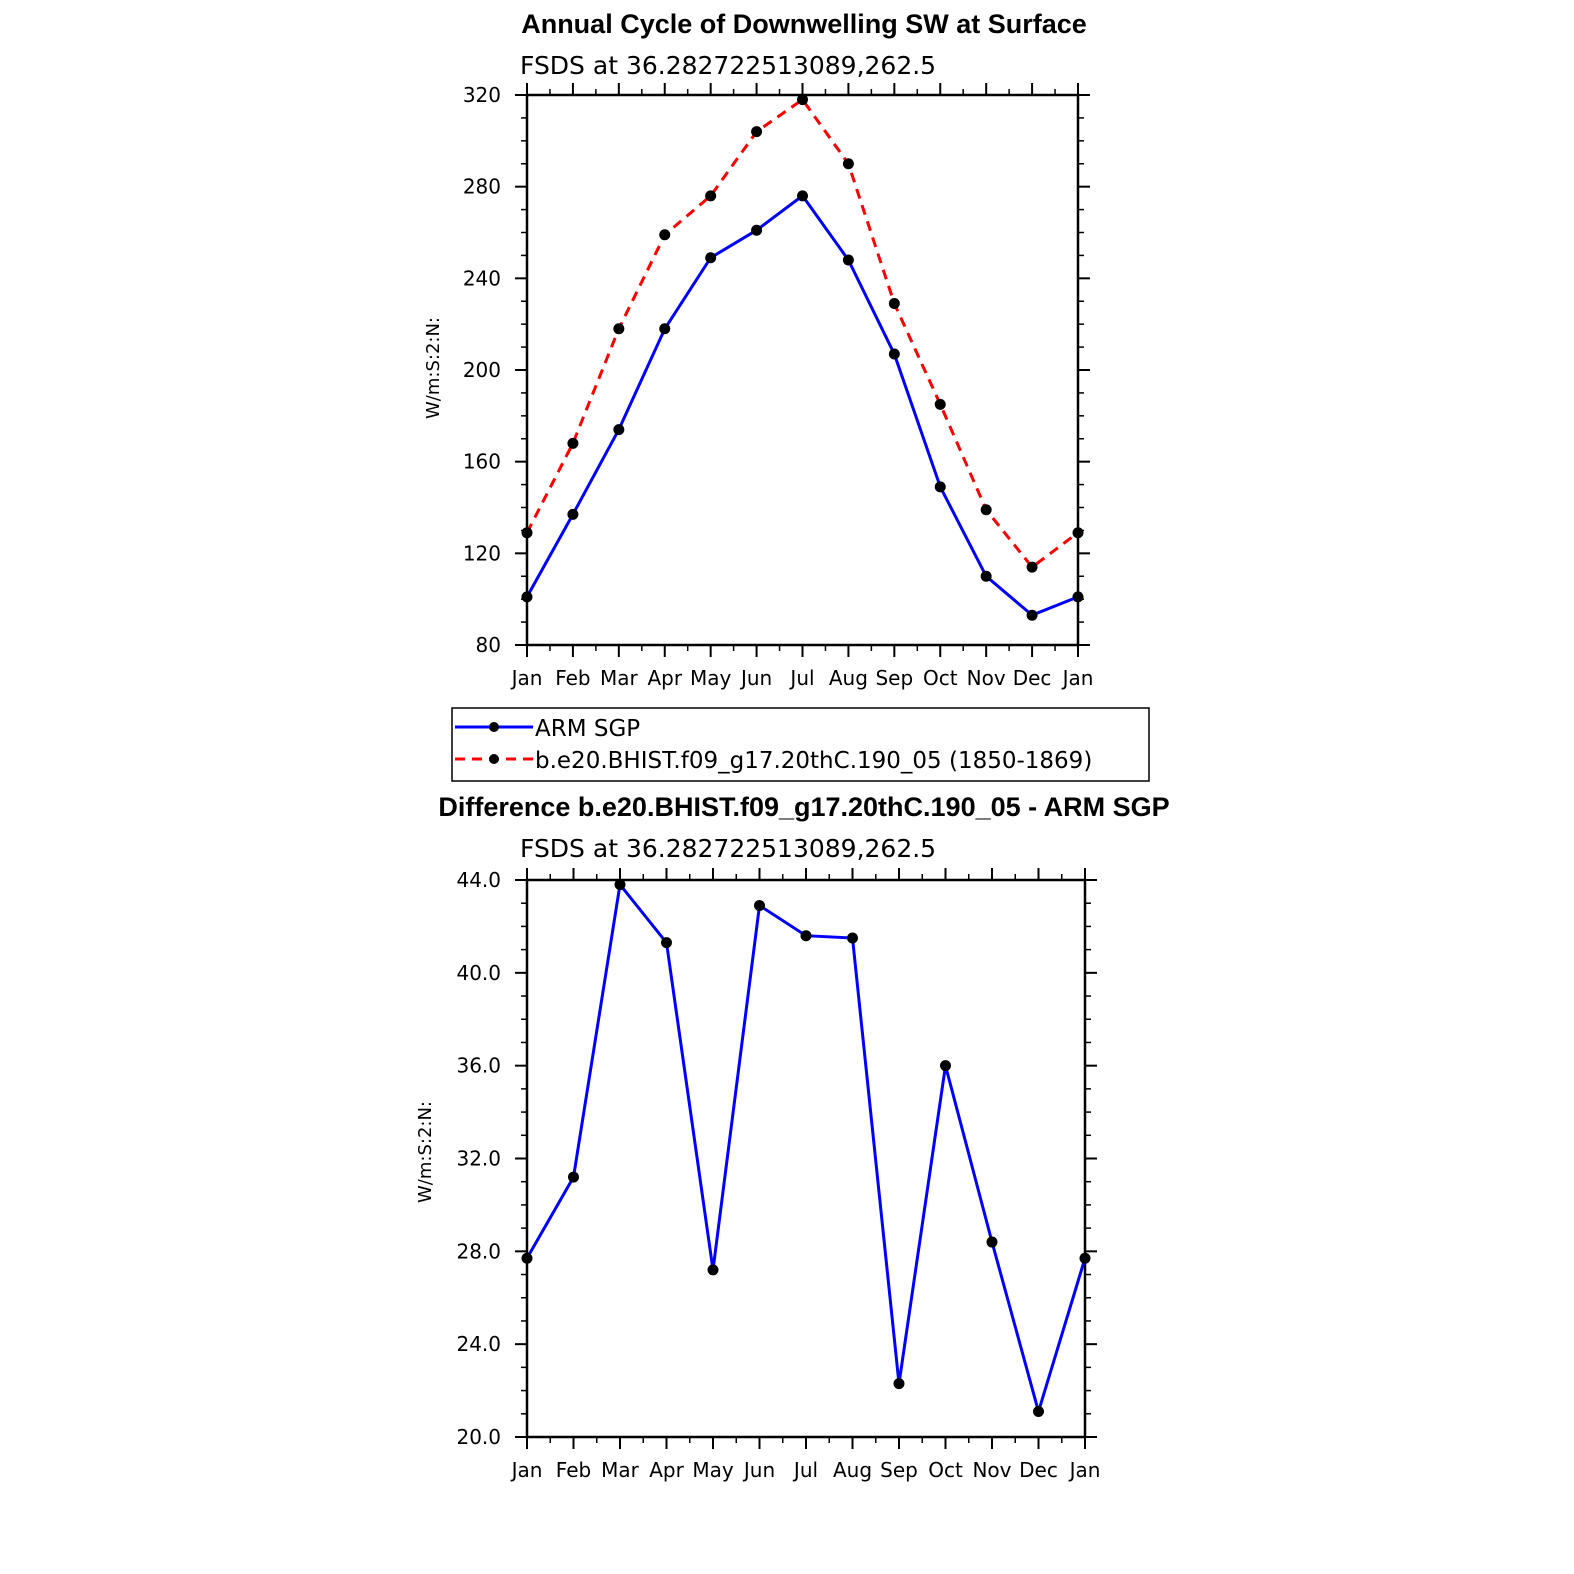 Image resolution: width=1574 pixels, height=1574 pixels. What do you see at coordinates (478, 1344) in the screenshot?
I see `y-tick-label: 24.0` at bounding box center [478, 1344].